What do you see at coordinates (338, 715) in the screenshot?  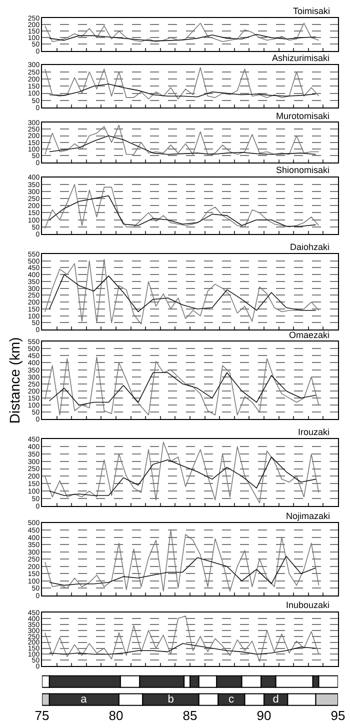 I see `x-tick-label: 95` at bounding box center [338, 715].